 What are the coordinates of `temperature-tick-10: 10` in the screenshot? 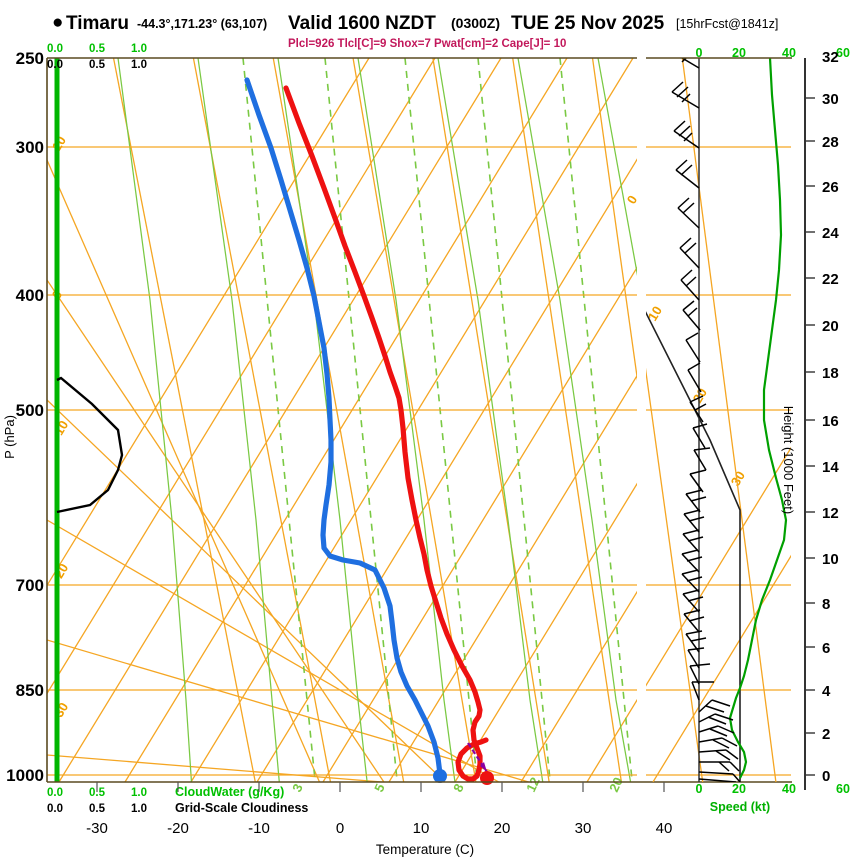 It's located at (421, 828).